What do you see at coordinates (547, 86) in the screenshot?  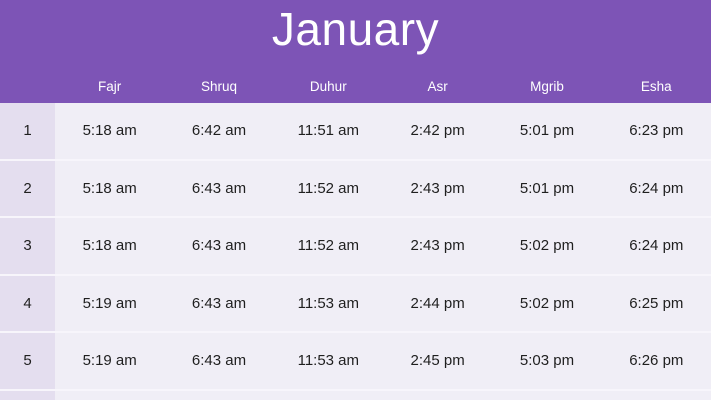 I see `column-header: Mgrib` at bounding box center [547, 86].